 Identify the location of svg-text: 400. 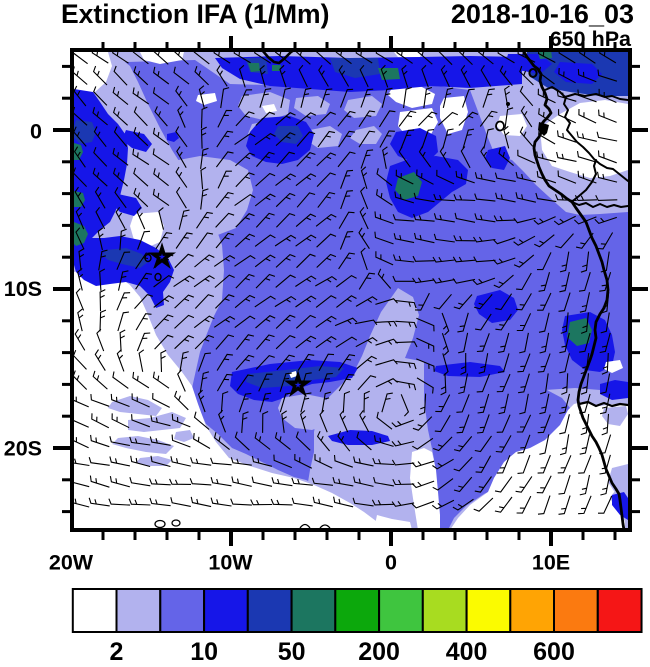
(467, 652).